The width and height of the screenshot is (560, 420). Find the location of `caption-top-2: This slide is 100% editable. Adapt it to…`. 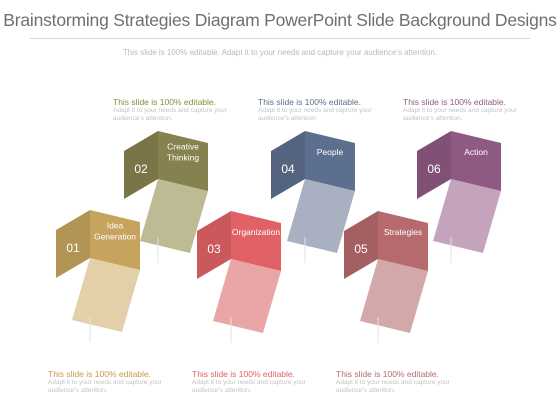

caption-top-2: This slide is 100% editable. Adapt it to… is located at coordinates (318, 110).